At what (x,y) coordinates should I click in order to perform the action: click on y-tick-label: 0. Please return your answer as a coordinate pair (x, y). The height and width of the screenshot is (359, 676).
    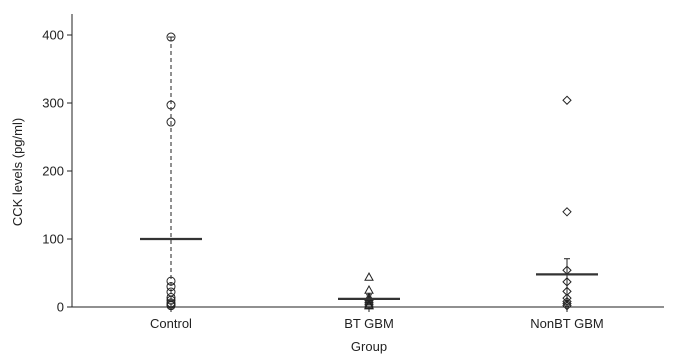
    Looking at the image, I should click on (60, 307).